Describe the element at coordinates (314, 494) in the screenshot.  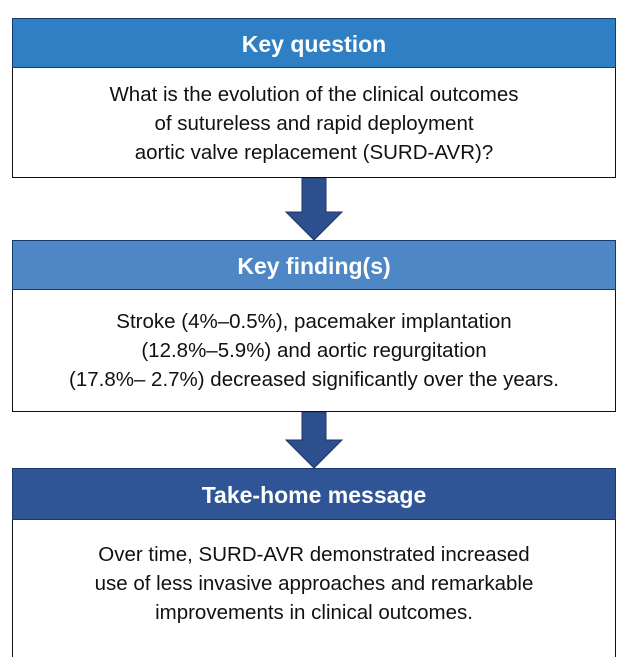
I see `section-header: Take-home message` at that location.